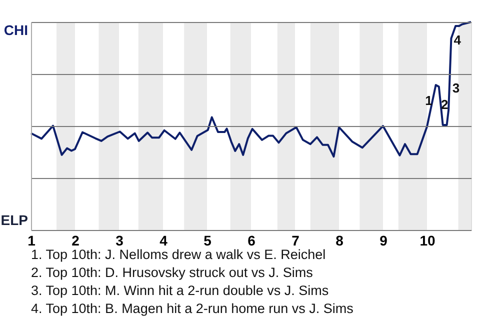 The width and height of the screenshot is (480, 320). Describe the element at coordinates (428, 240) in the screenshot. I see `x-tick-label: 10` at that location.